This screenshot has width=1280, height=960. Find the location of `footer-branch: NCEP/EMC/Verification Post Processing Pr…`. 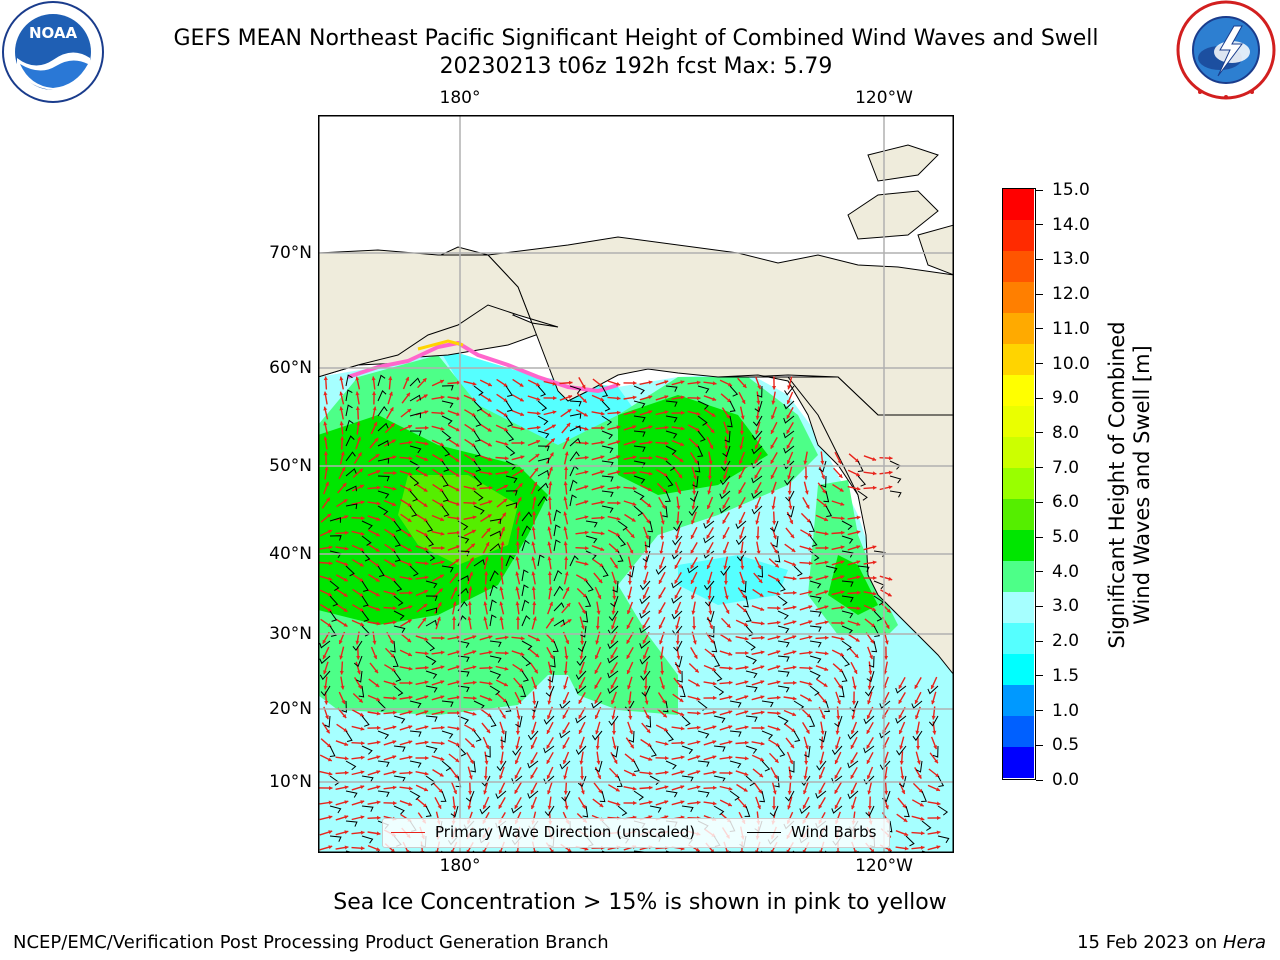

footer-branch: NCEP/EMC/Verification Post Processing Pr… is located at coordinates (311, 942).